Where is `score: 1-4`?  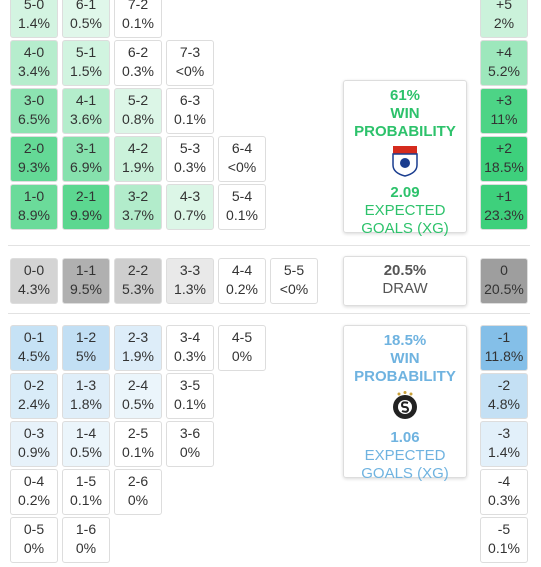 score: 1-4 is located at coordinates (86, 433).